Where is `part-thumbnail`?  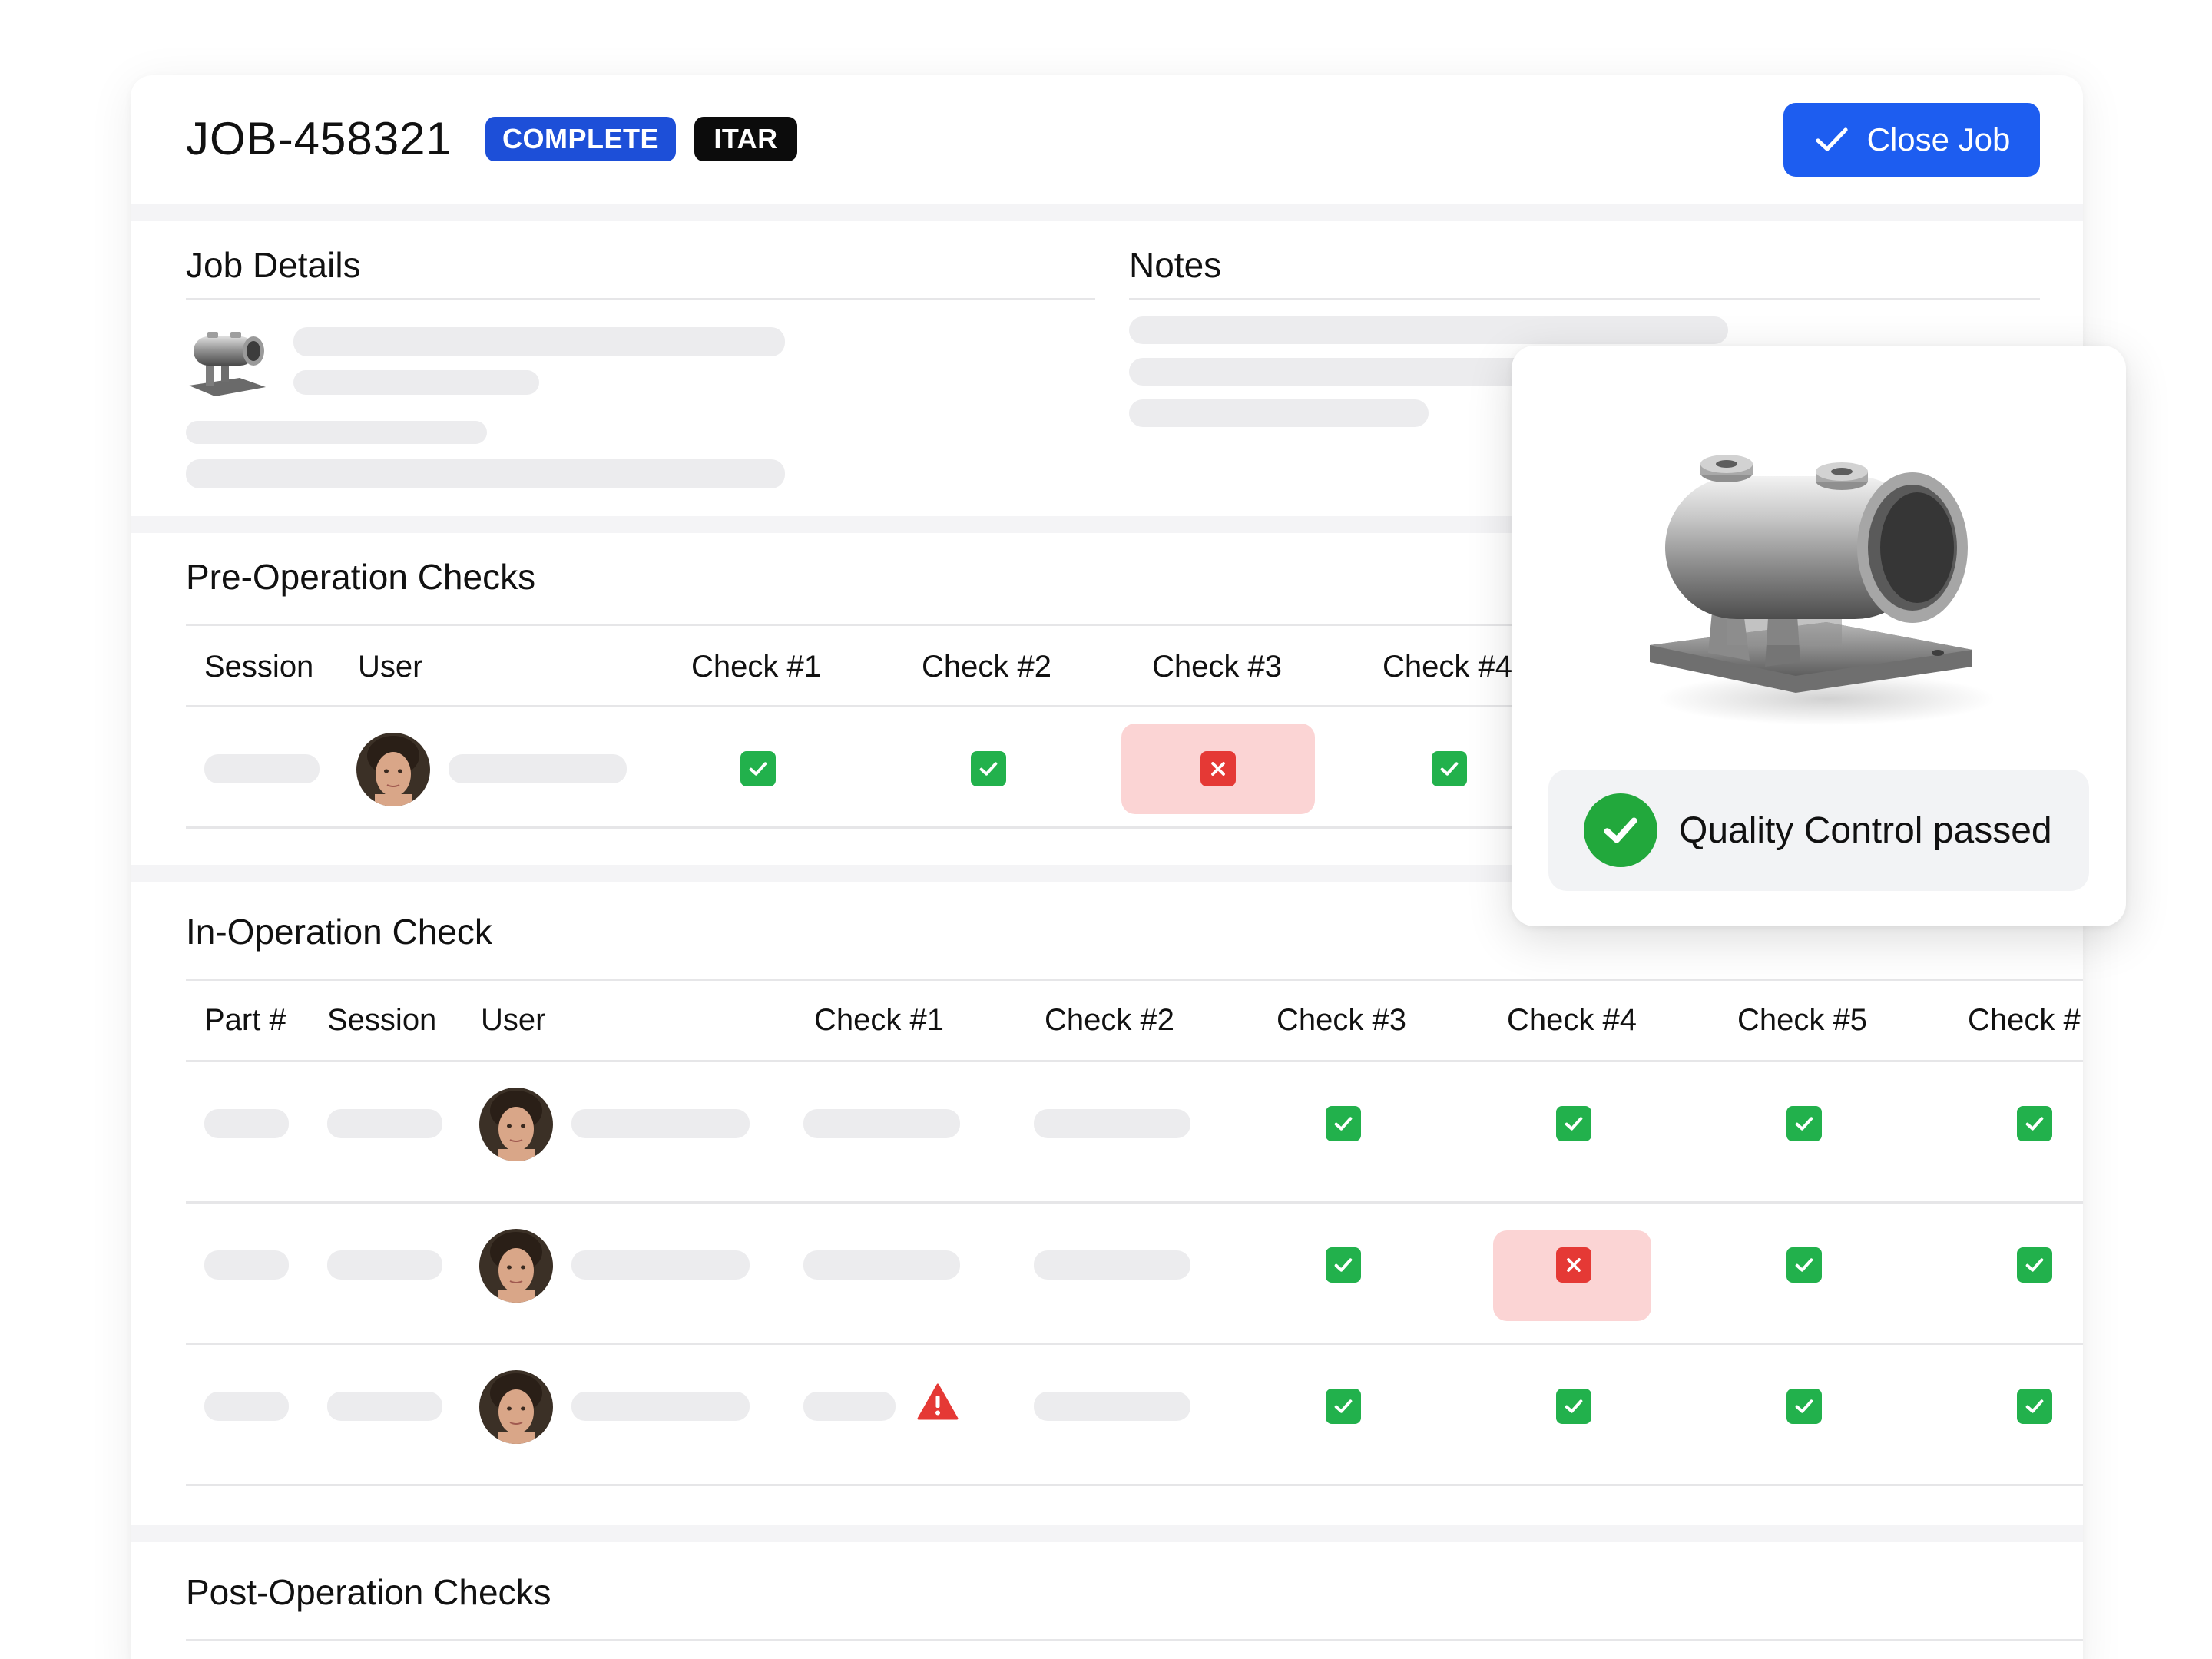 part-thumbnail is located at coordinates (228, 361).